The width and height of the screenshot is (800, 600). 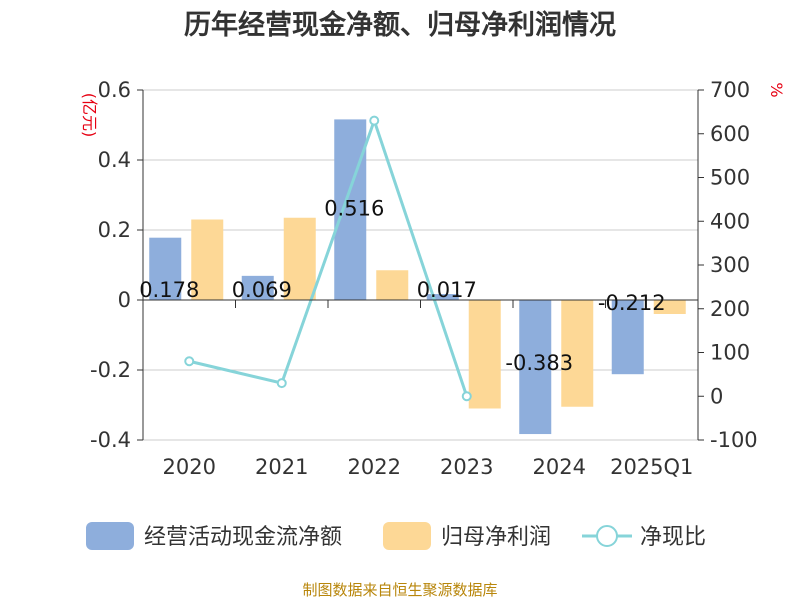 What do you see at coordinates (730, 309) in the screenshot?
I see `y-right-tick-label: 200` at bounding box center [730, 309].